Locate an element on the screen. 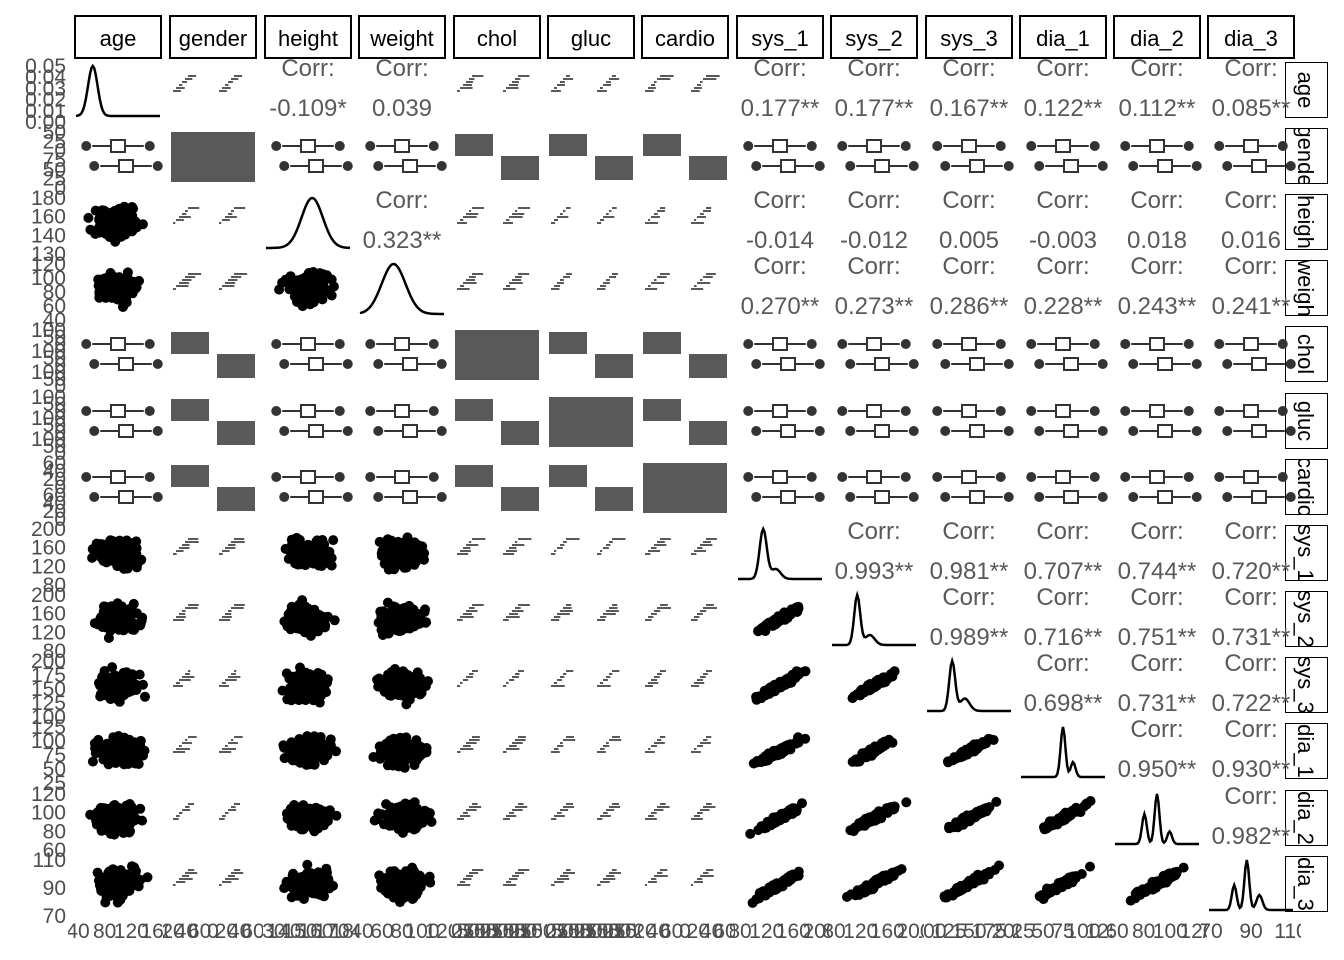  panel-sys_1-cardio is located at coordinates (681, 546).